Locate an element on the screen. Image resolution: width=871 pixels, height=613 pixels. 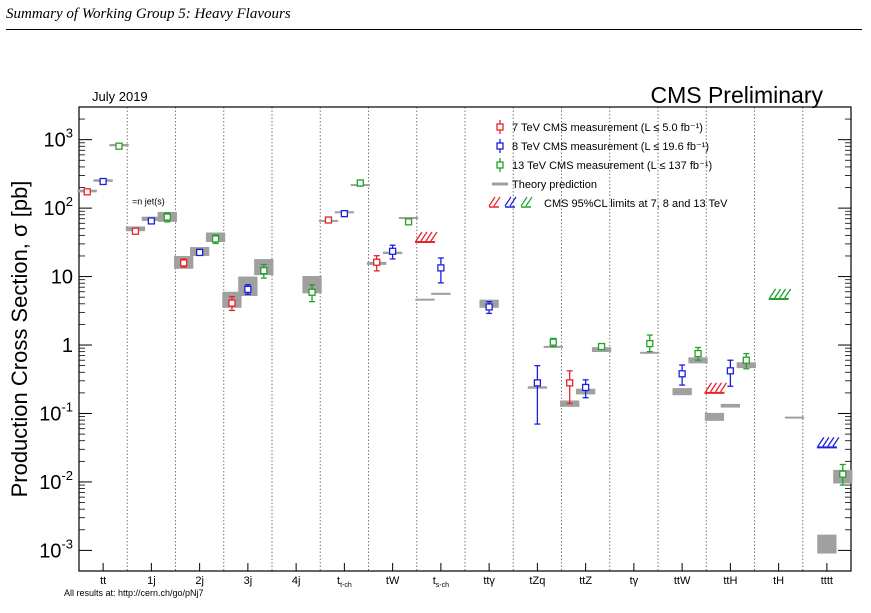
date-label: July 2019 is located at coordinates (120, 96).